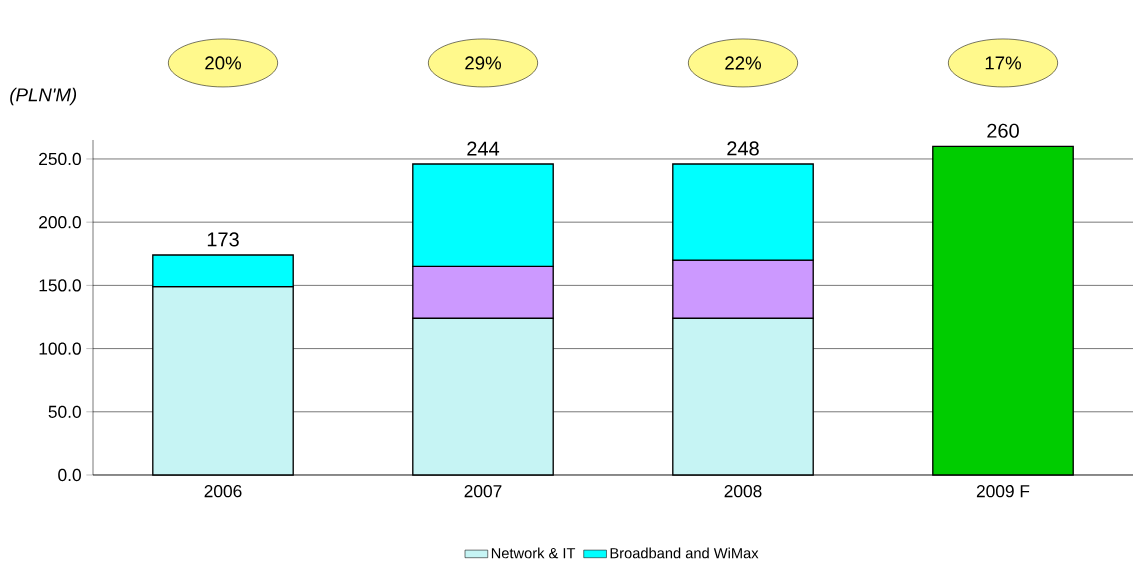 This screenshot has width=1137, height=576. What do you see at coordinates (60, 285) in the screenshot?
I see `y-tick-label: 150.0` at bounding box center [60, 285].